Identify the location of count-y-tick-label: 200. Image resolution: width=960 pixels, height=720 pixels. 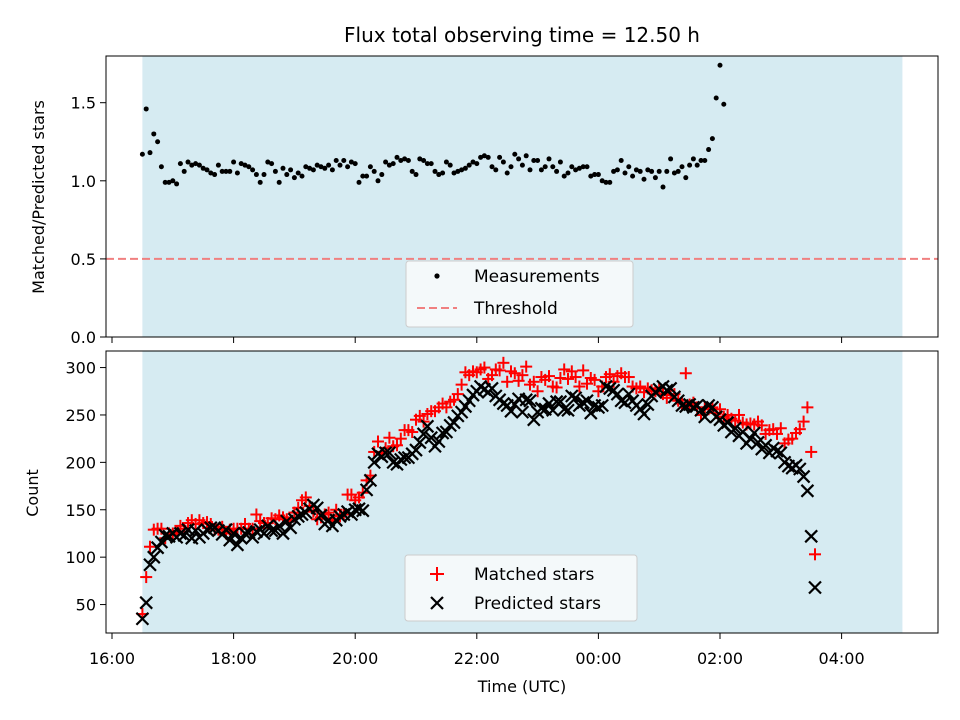
(80, 462).